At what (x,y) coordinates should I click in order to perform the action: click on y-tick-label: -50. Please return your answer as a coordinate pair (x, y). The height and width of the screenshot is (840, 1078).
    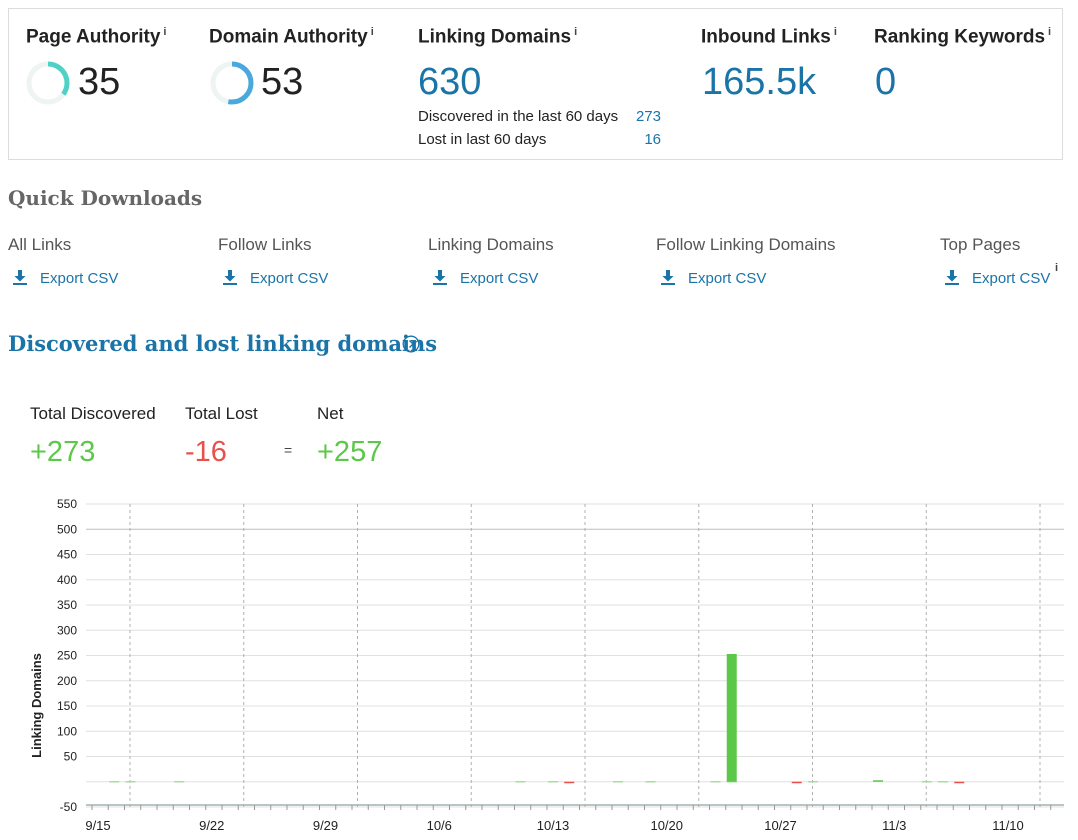
    Looking at the image, I should click on (69, 807).